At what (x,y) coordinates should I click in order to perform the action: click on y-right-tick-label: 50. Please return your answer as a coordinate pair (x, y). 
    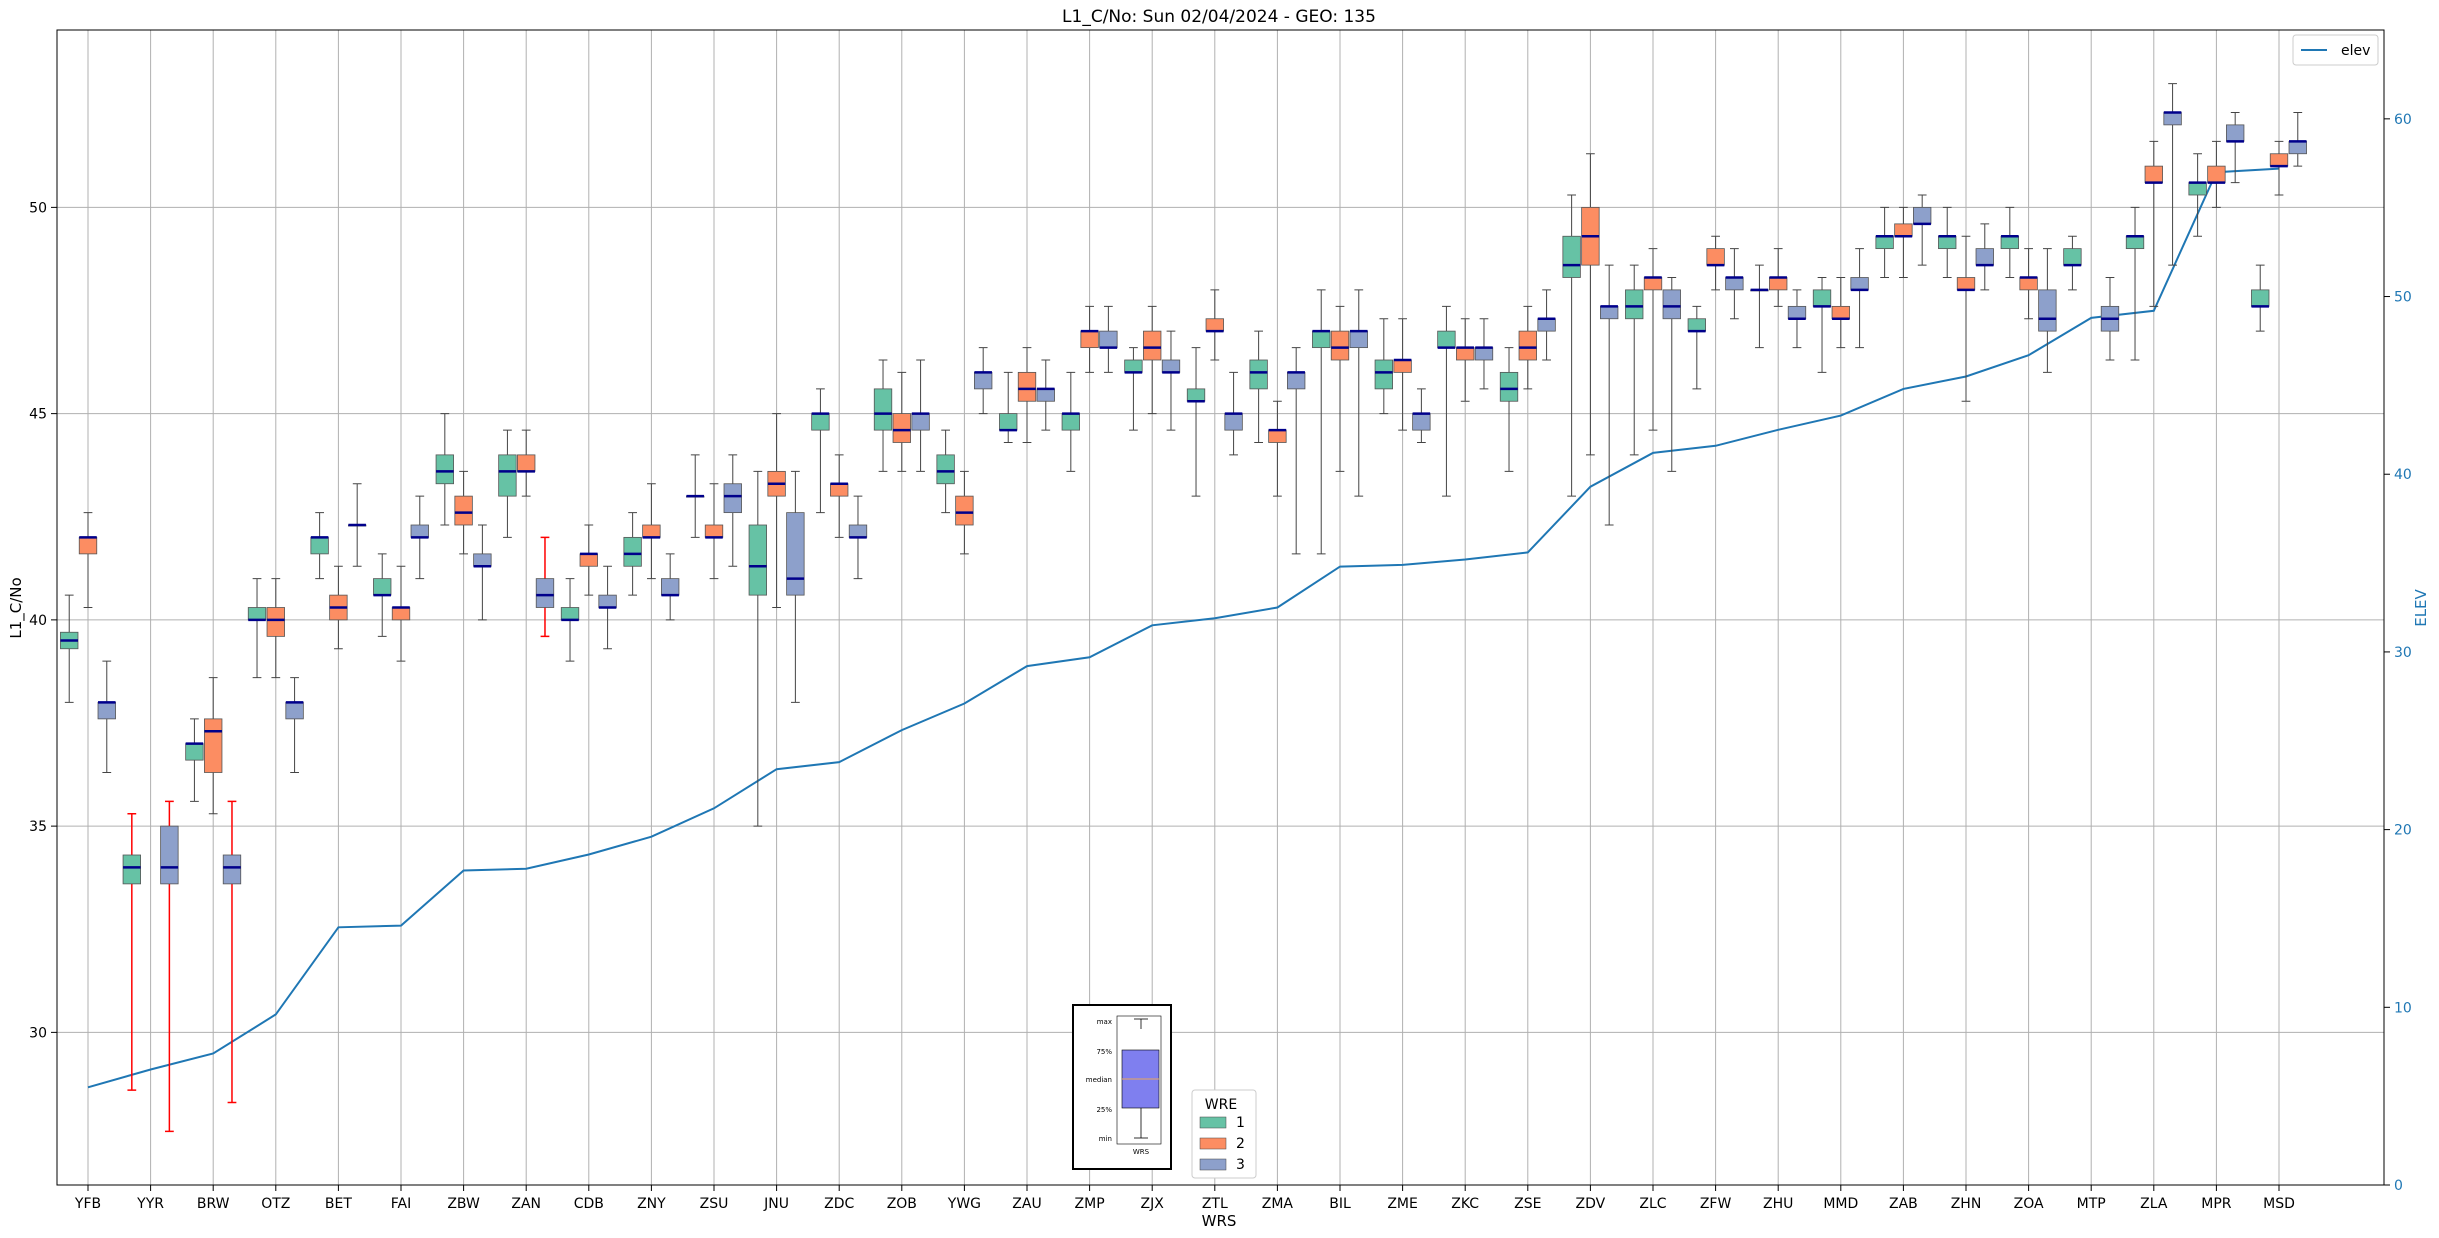
    Looking at the image, I should click on (2403, 298).